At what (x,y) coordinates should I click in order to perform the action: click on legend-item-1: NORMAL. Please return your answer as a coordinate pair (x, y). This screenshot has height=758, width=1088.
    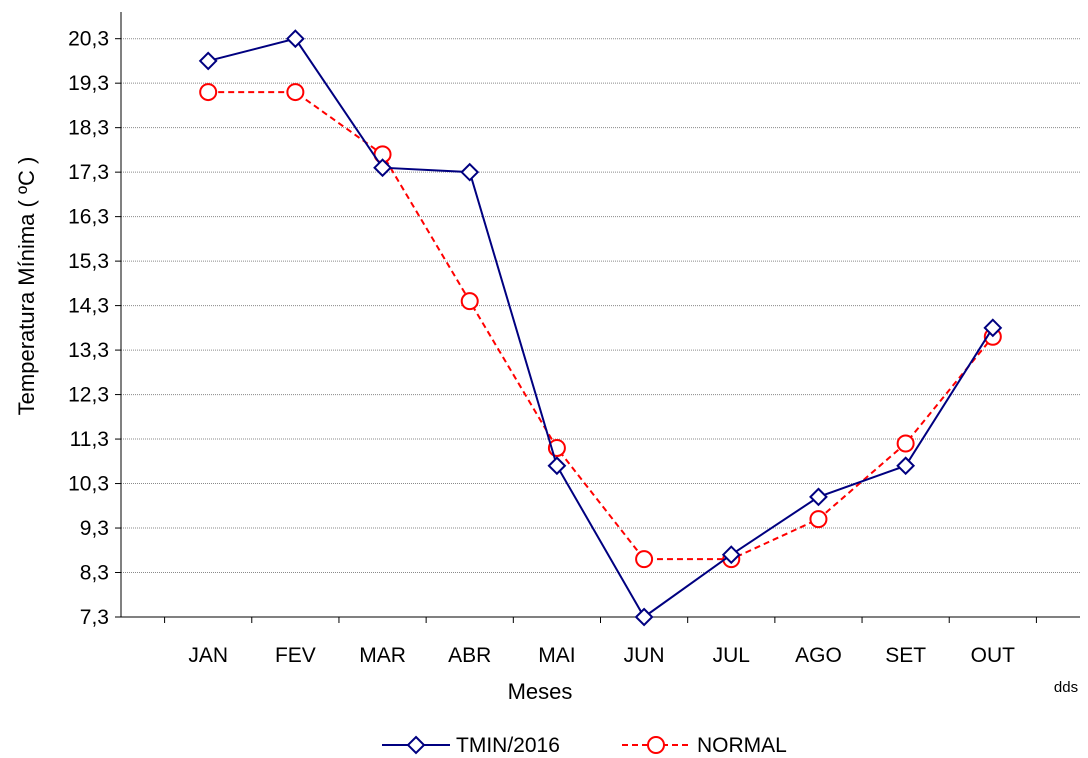
    Looking at the image, I should click on (704, 745).